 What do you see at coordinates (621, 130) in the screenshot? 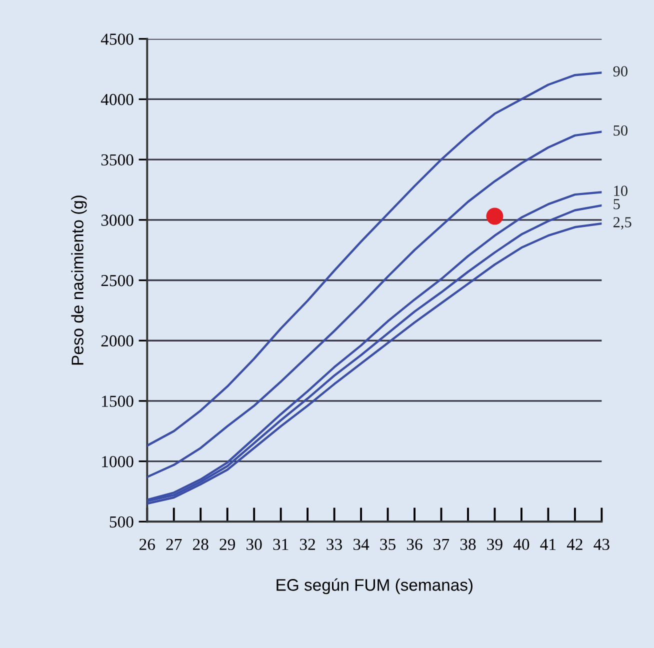
I see `series-label: 50` at bounding box center [621, 130].